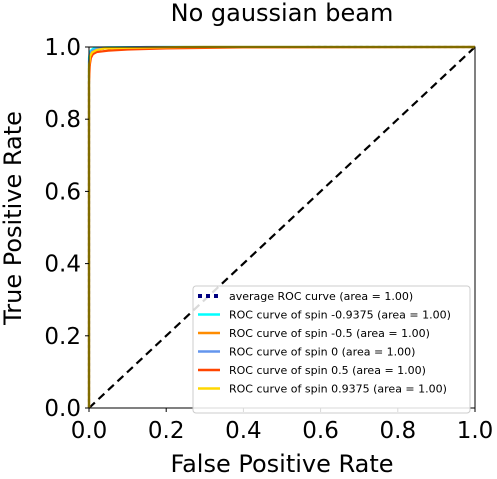 The width and height of the screenshot is (497, 479). Describe the element at coordinates (322, 352) in the screenshot. I see `legend-entry-label: ROC curve of spin 0 (area = 1.00)` at that location.